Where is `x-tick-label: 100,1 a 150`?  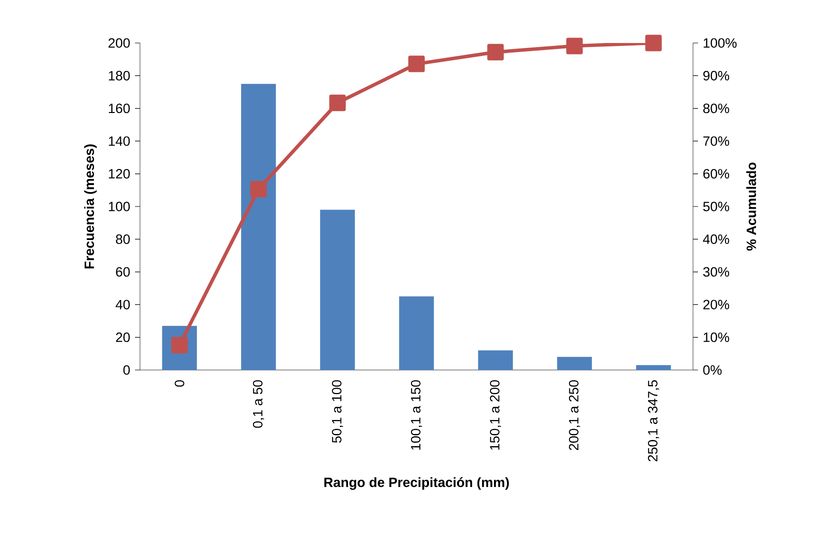
x-tick-label: 100,1 a 150 is located at coordinates (416, 415).